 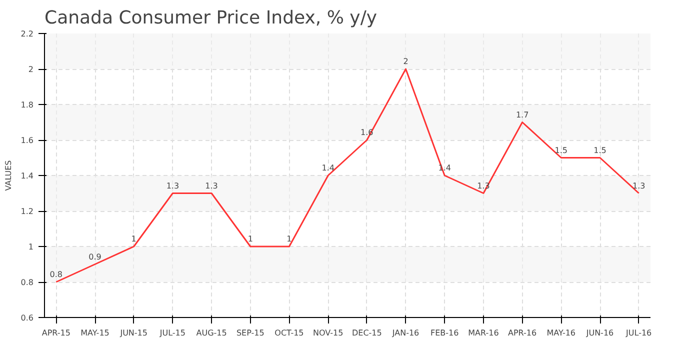 What do you see at coordinates (27, 34) in the screenshot?
I see `y-tick-label: 2.2` at bounding box center [27, 34].